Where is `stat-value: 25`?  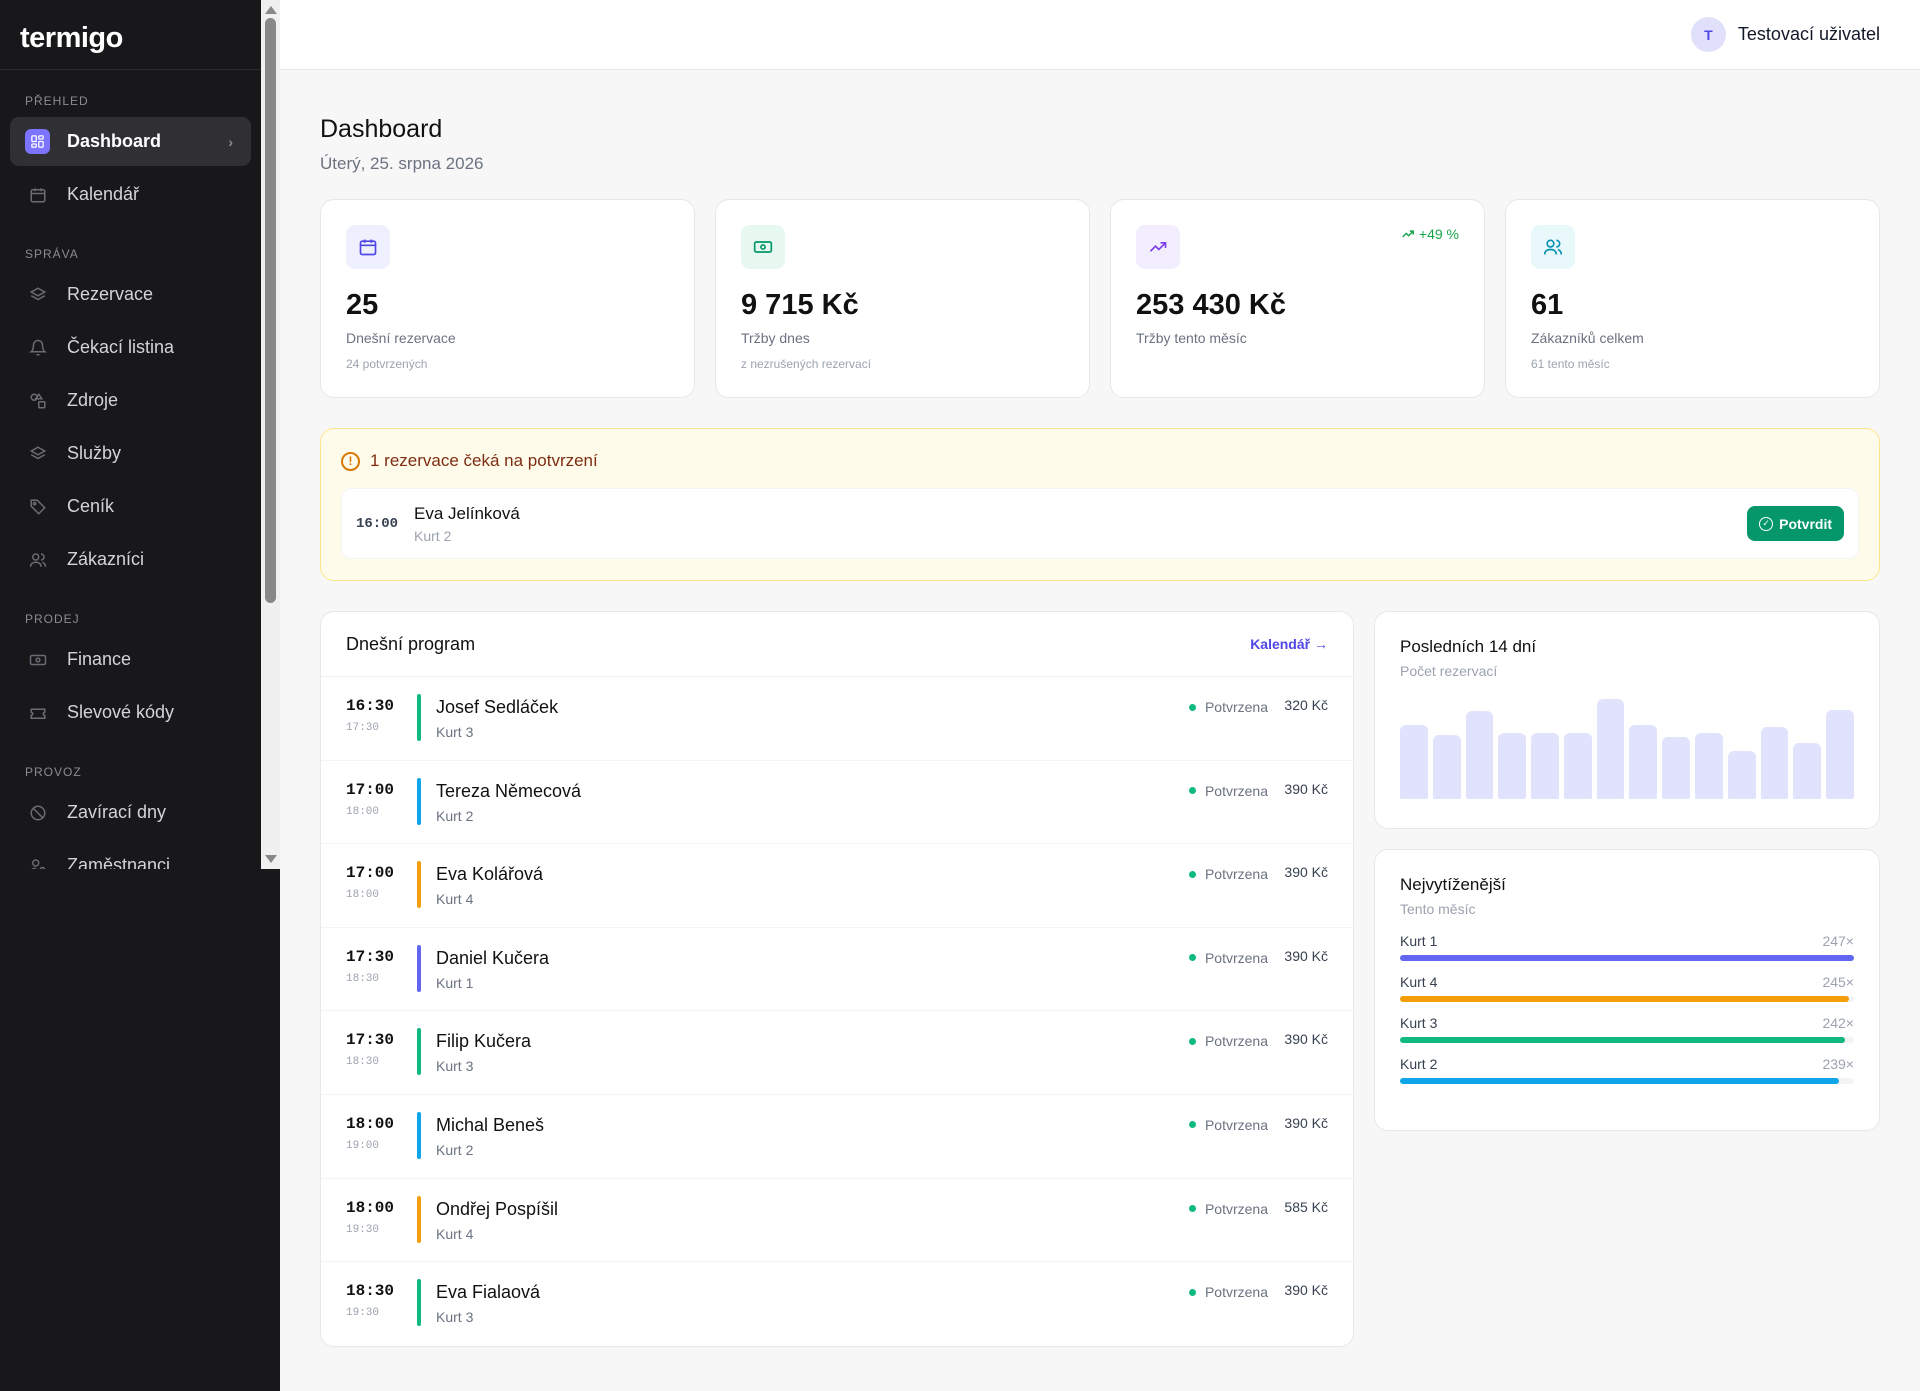 stat-value: 25 is located at coordinates (362, 305).